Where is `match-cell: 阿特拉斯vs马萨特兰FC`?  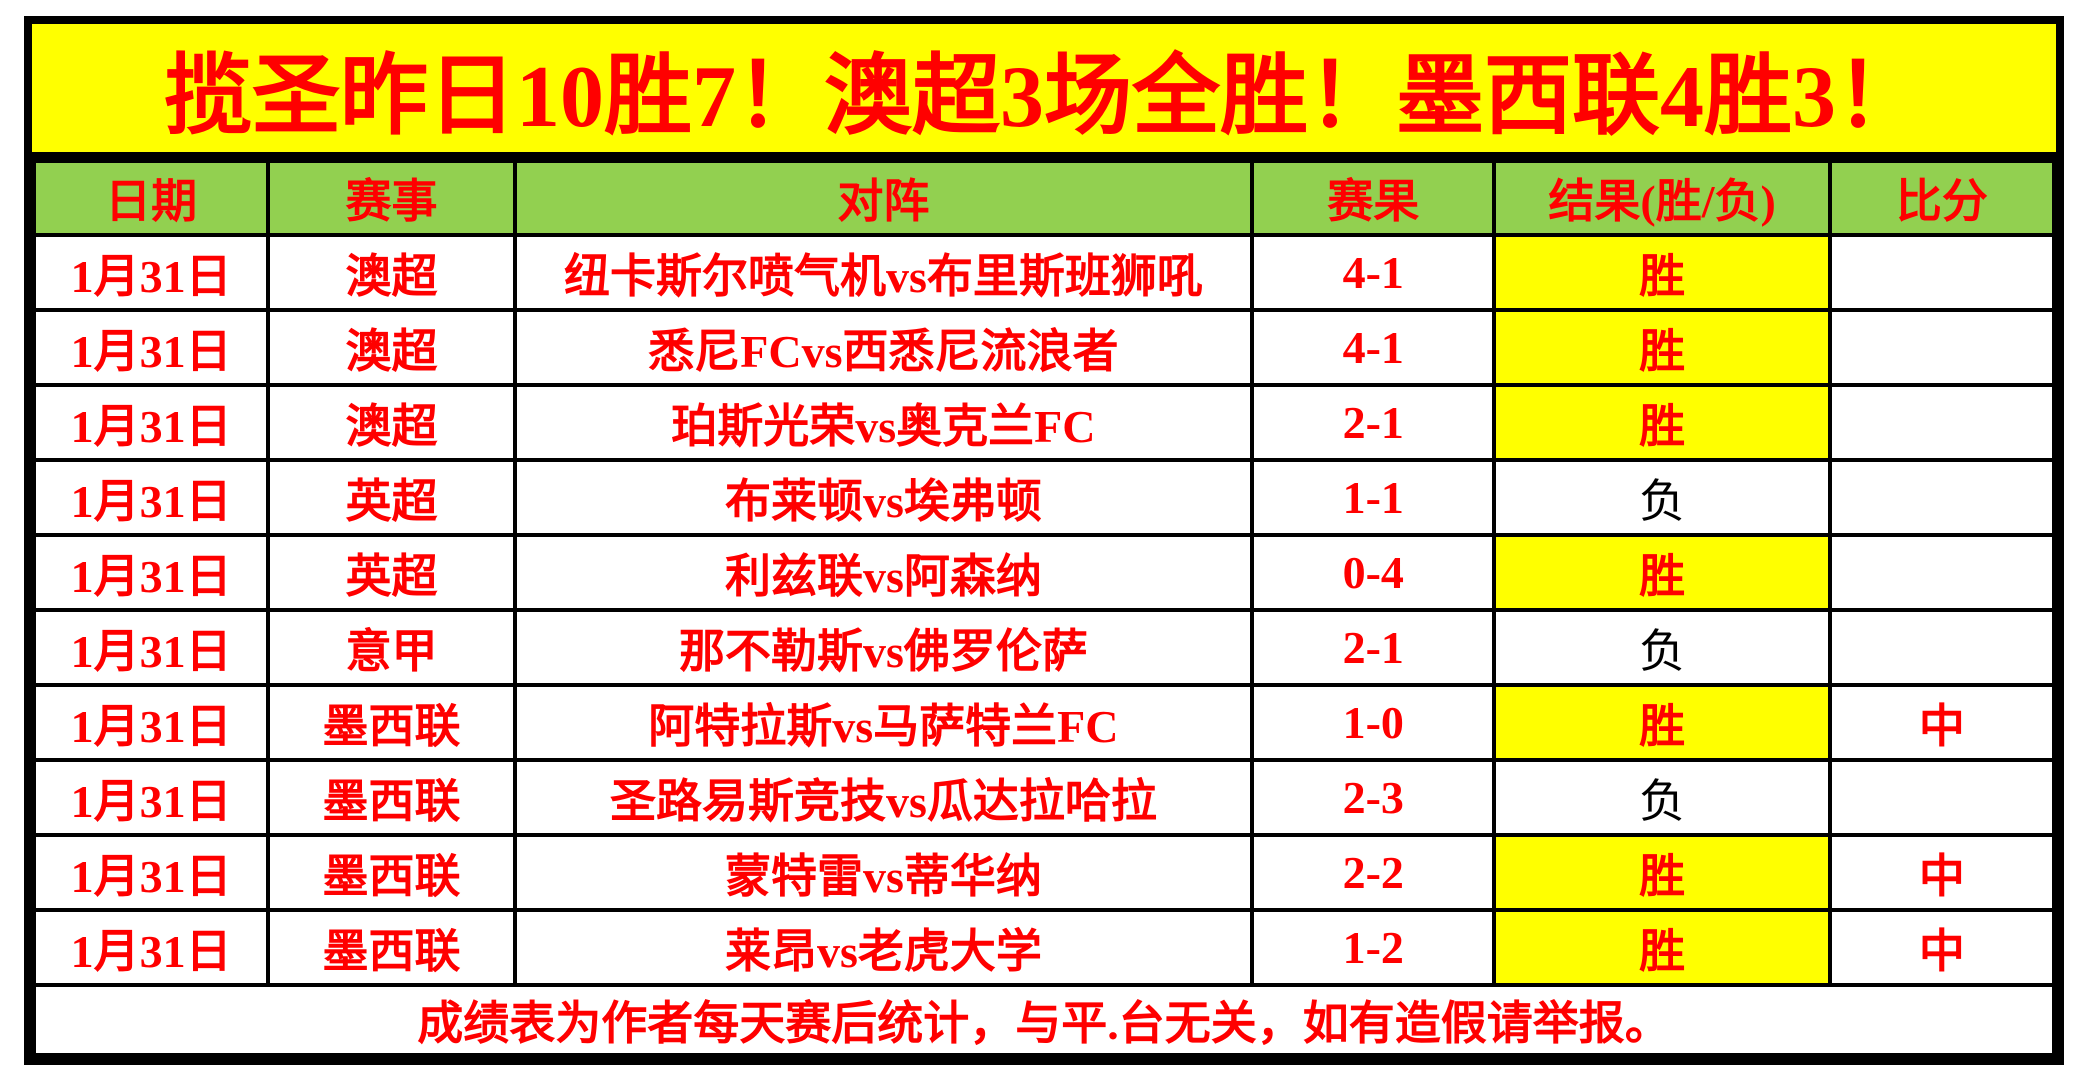
match-cell: 阿特拉斯vs马萨特兰FC is located at coordinates (883, 722).